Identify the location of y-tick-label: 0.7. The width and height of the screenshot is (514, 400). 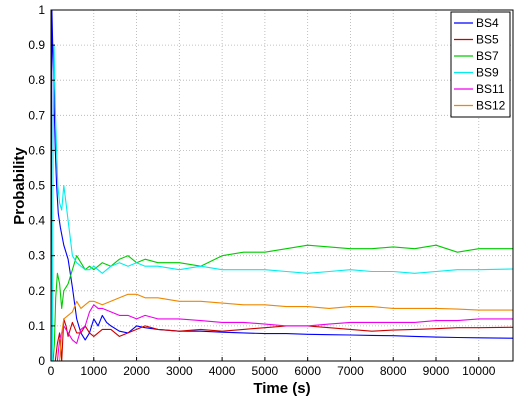
(36, 115).